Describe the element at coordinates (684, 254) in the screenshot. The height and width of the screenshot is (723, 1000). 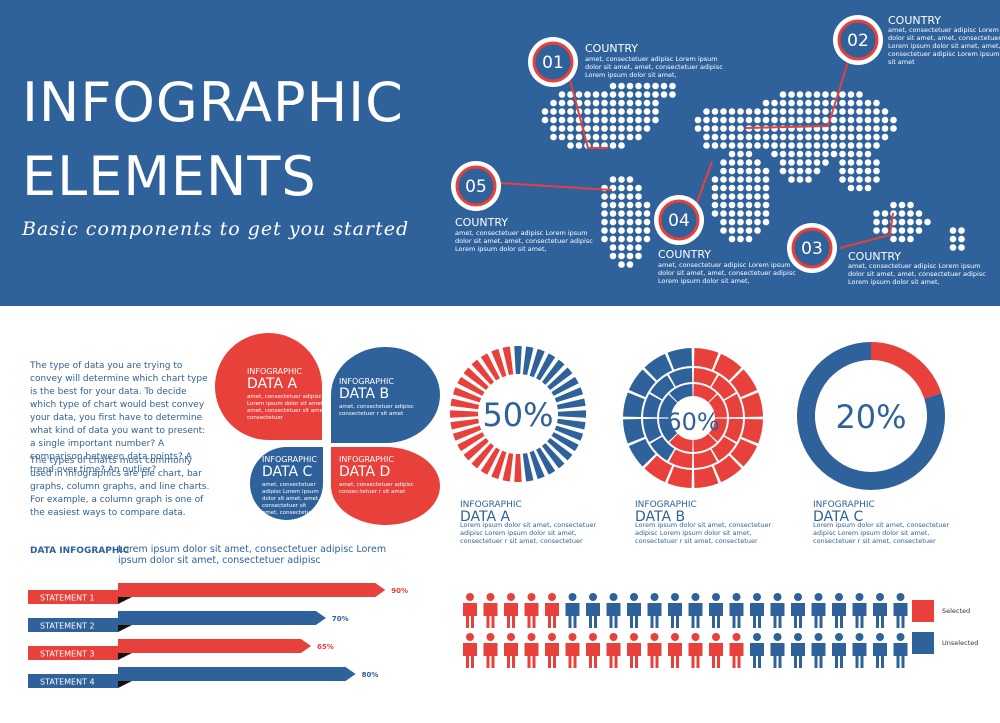
I see `pin-label: COUNTRY` at that location.